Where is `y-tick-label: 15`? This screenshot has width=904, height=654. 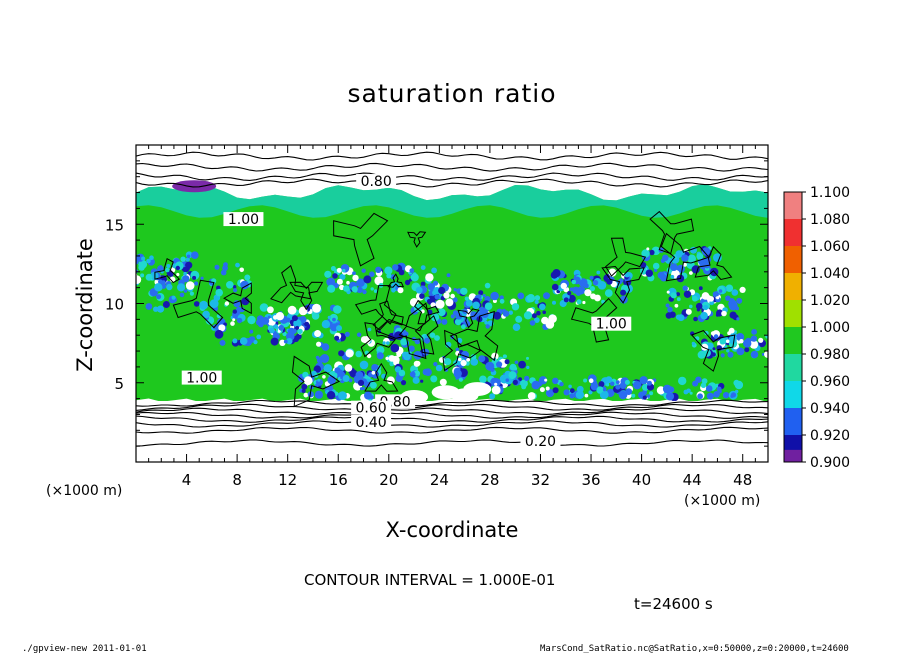
y-tick-label: 15 is located at coordinates (114, 225).